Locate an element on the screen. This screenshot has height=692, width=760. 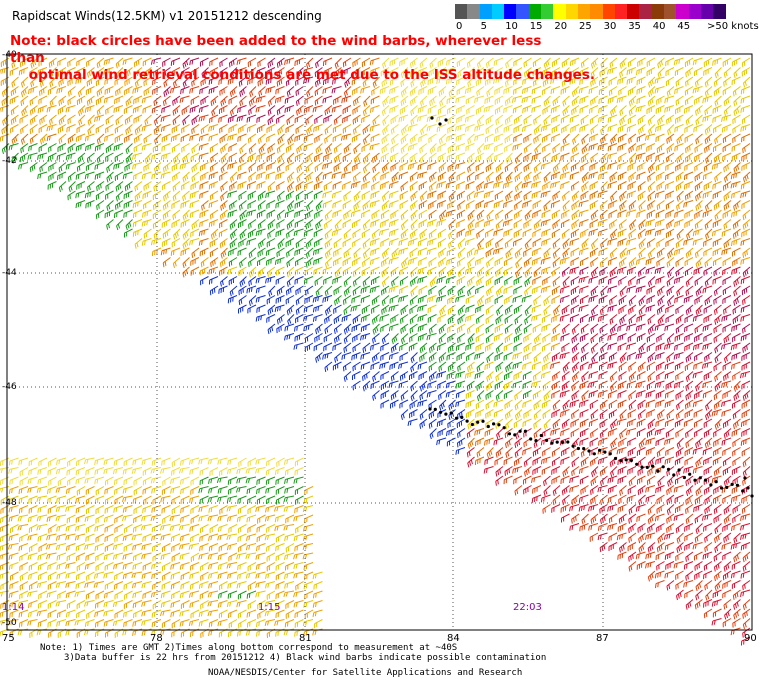
latitude-label: -48 is located at coordinates (9, 503).